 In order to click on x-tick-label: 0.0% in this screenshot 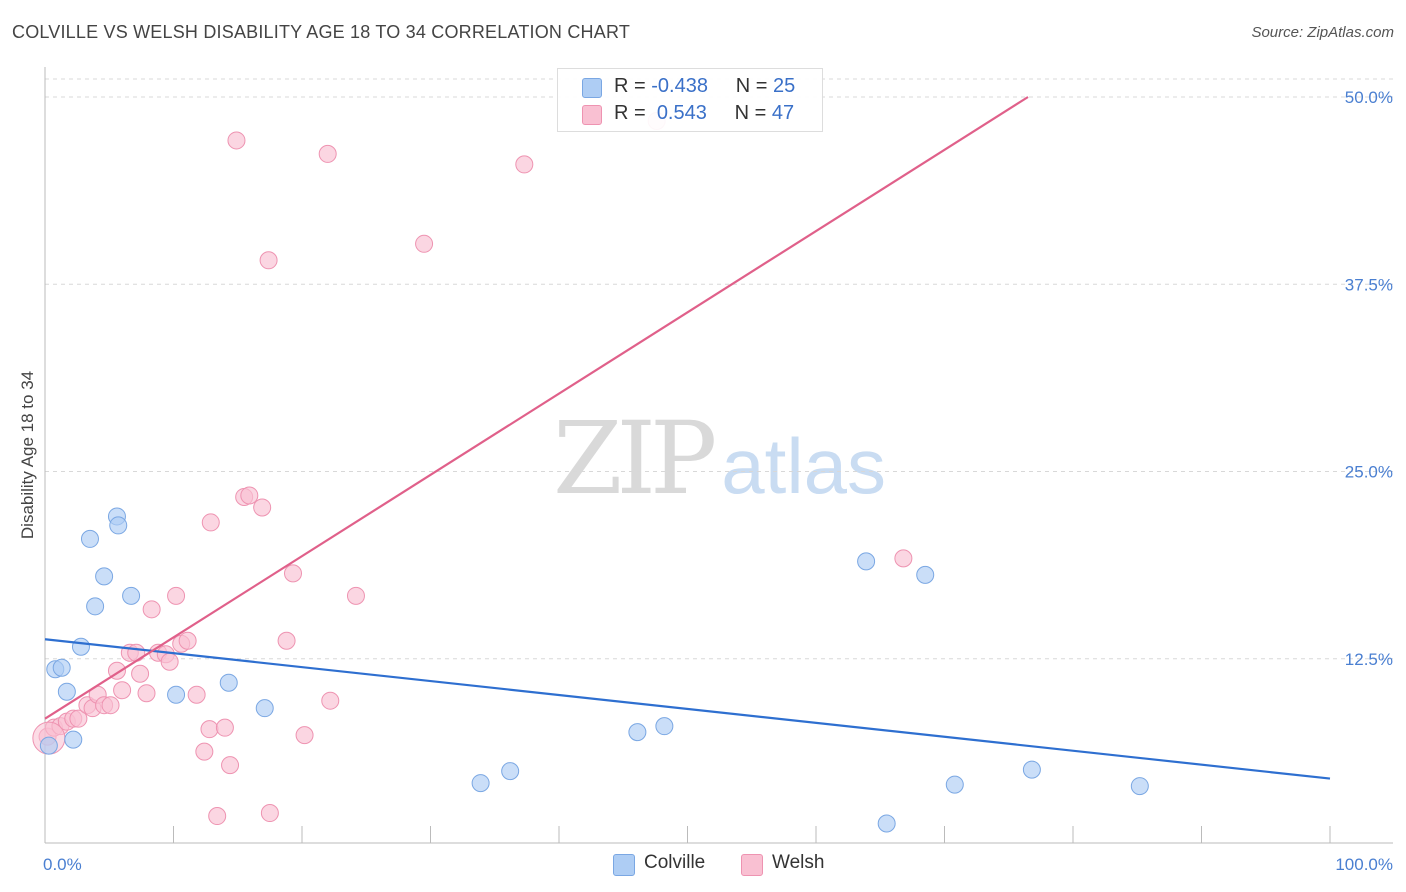, I will do `click(62, 864)`.